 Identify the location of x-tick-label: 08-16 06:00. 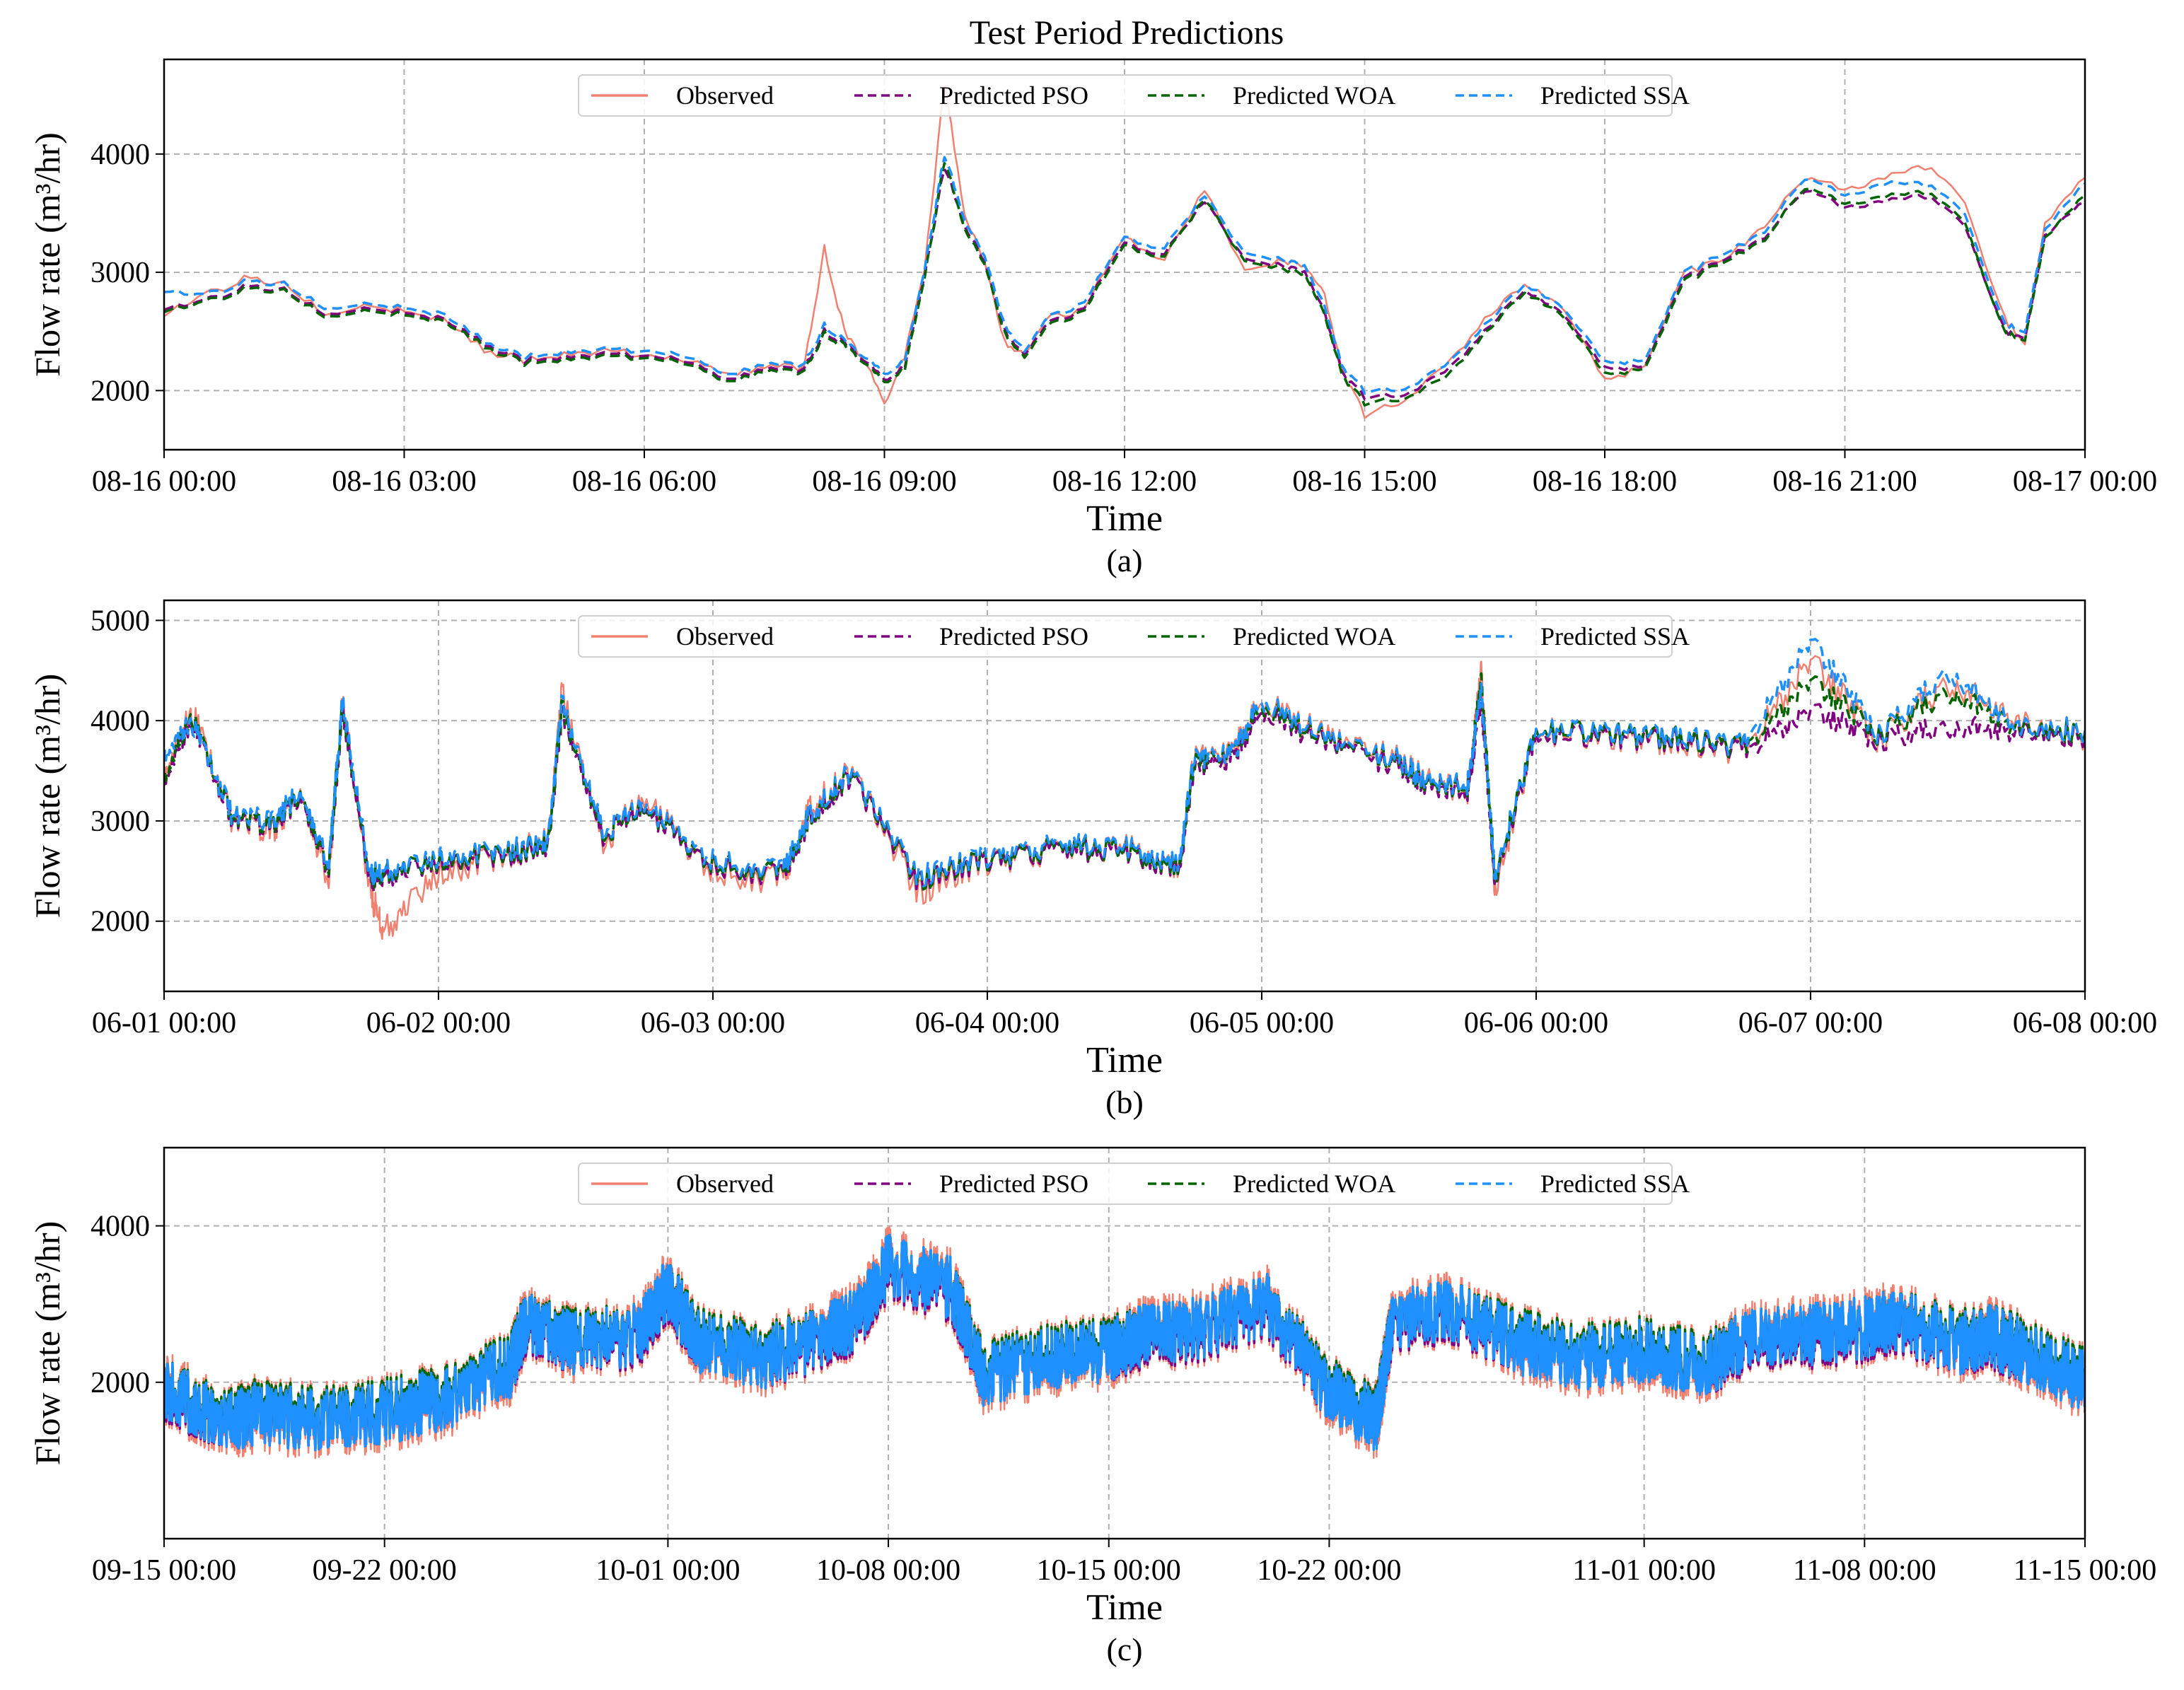
(644, 481).